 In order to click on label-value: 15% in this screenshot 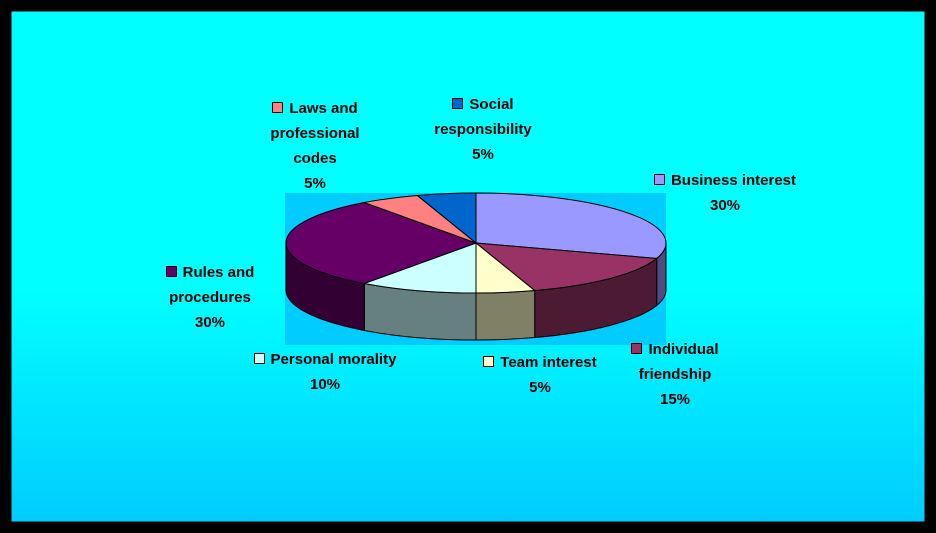, I will do `click(675, 399)`.